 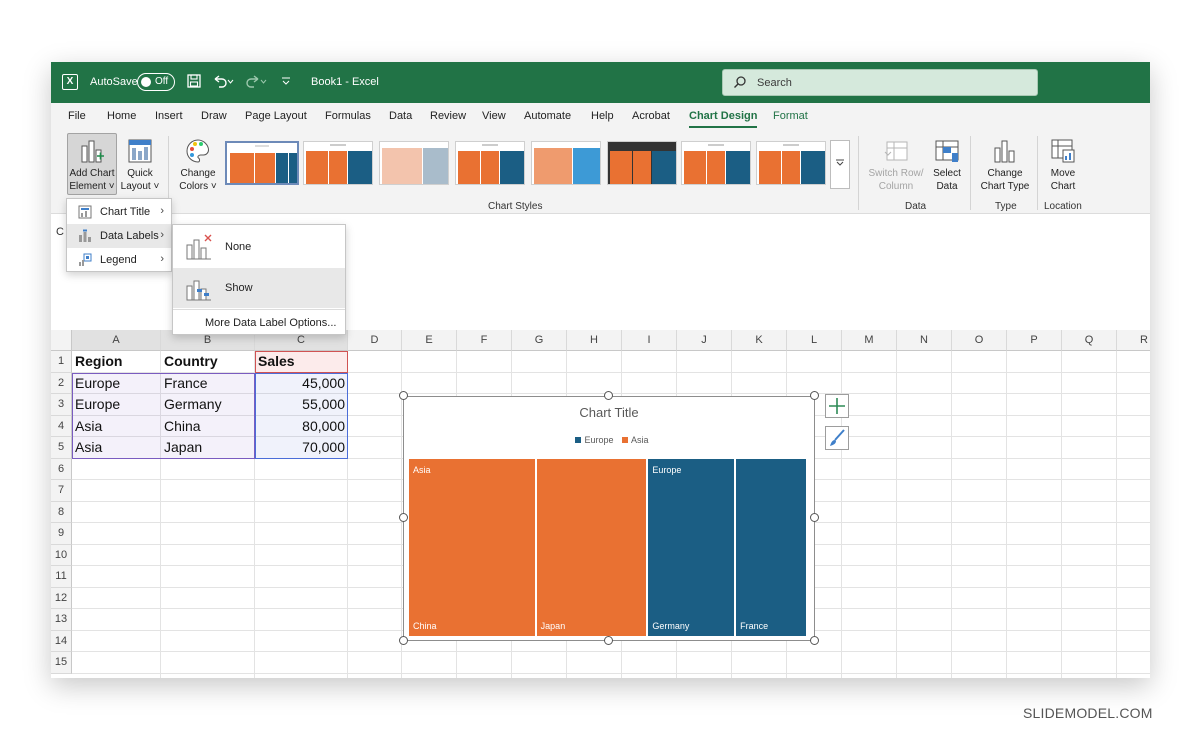 I want to click on chart-styles-more-button, so click(x=840, y=164).